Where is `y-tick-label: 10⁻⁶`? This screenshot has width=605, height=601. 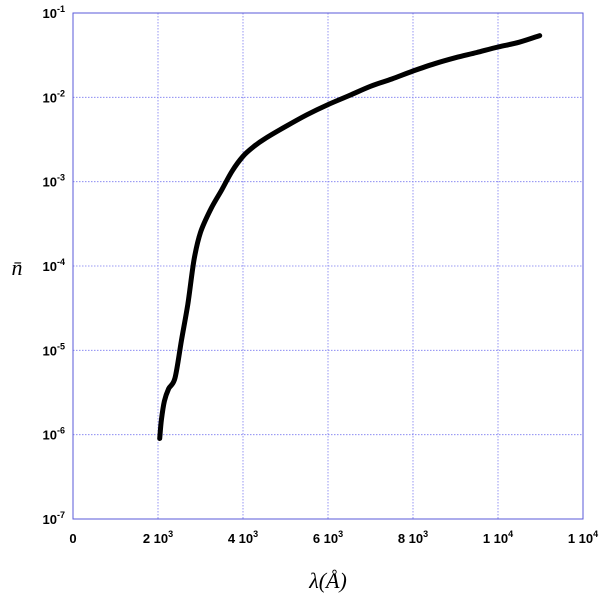
y-tick-label: 10⁻⁶ is located at coordinates (54, 434).